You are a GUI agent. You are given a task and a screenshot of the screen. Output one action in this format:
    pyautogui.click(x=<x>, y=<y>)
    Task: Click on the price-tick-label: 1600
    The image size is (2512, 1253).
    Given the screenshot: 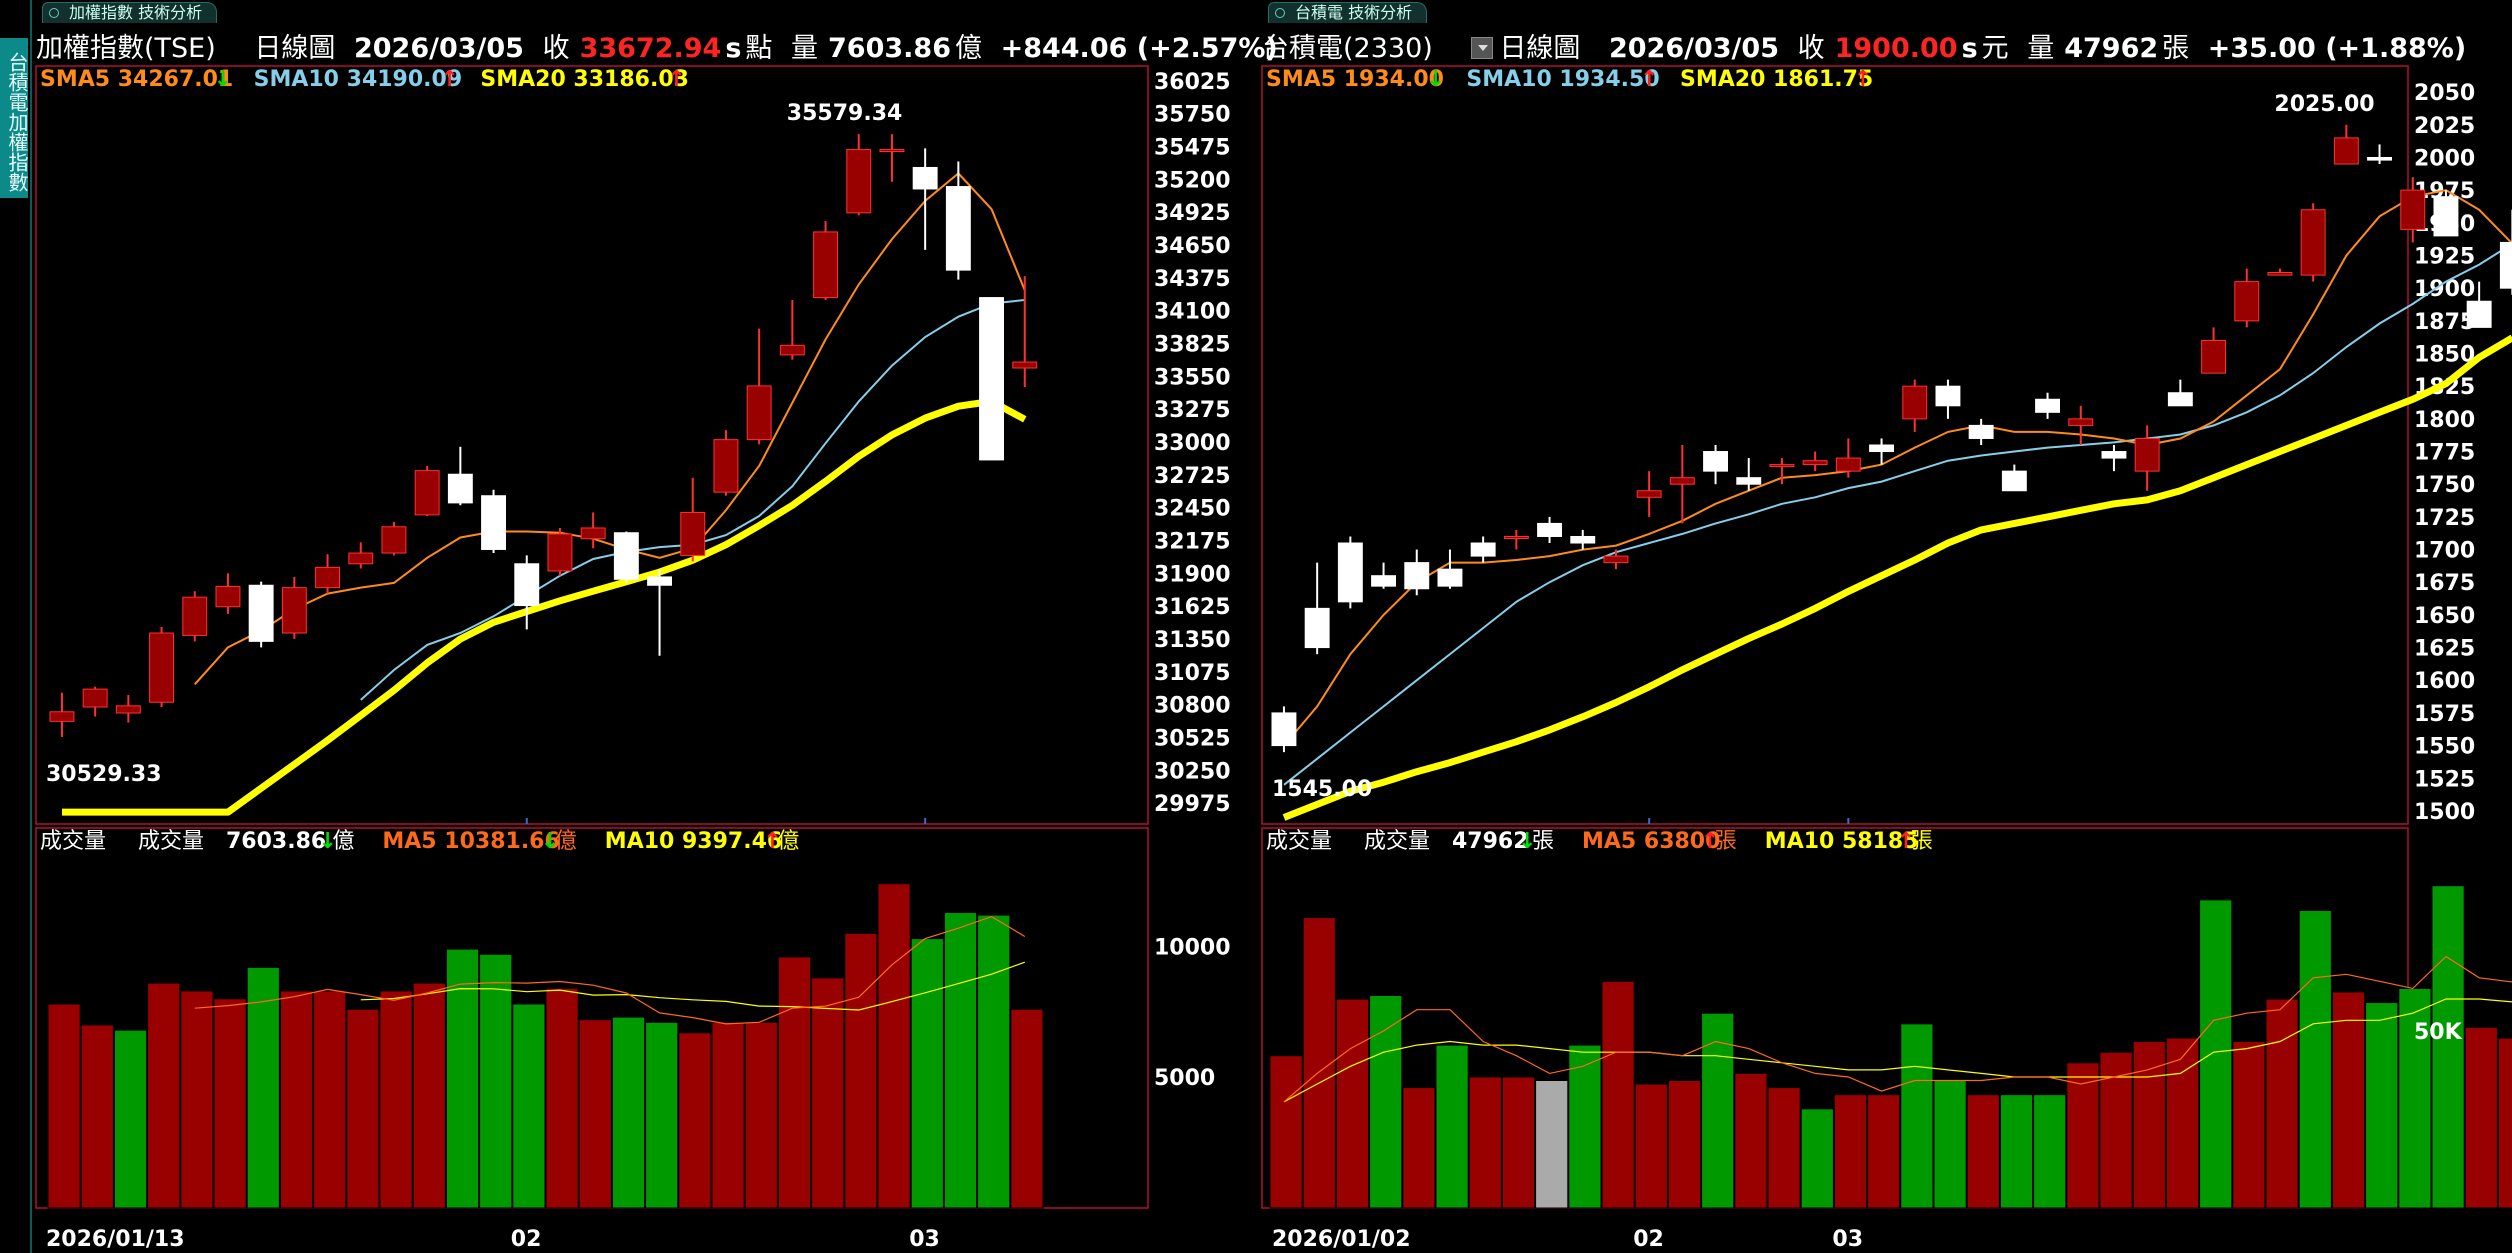 What is the action you would take?
    pyautogui.click(x=2444, y=681)
    